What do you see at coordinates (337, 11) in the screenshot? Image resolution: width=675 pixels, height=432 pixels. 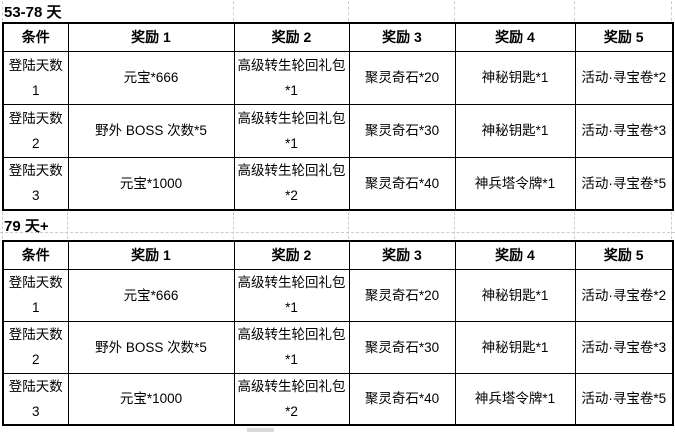 I see `section-1-title-row: 53-78 天` at bounding box center [337, 11].